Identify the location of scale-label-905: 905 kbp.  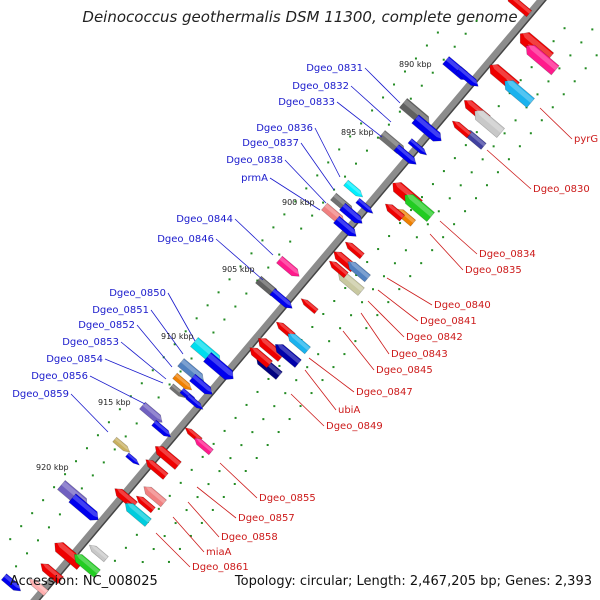
(238, 269).